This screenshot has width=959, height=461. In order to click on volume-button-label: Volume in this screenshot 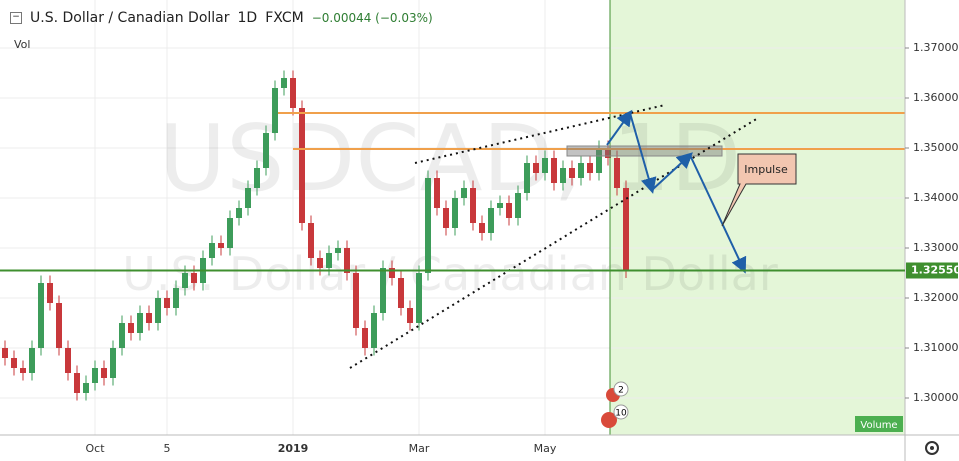, I will do `click(878, 425)`.